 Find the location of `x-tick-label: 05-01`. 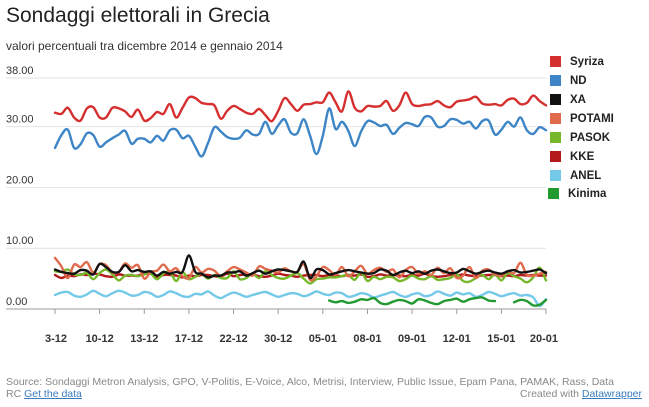

x-tick-label: 05-01 is located at coordinates (323, 339).